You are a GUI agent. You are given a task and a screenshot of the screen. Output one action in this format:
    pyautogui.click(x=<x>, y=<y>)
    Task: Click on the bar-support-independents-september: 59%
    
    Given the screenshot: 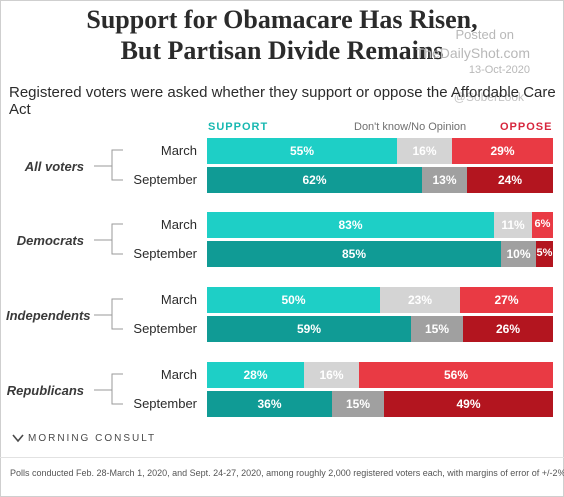 What is the action you would take?
    pyautogui.click(x=309, y=329)
    